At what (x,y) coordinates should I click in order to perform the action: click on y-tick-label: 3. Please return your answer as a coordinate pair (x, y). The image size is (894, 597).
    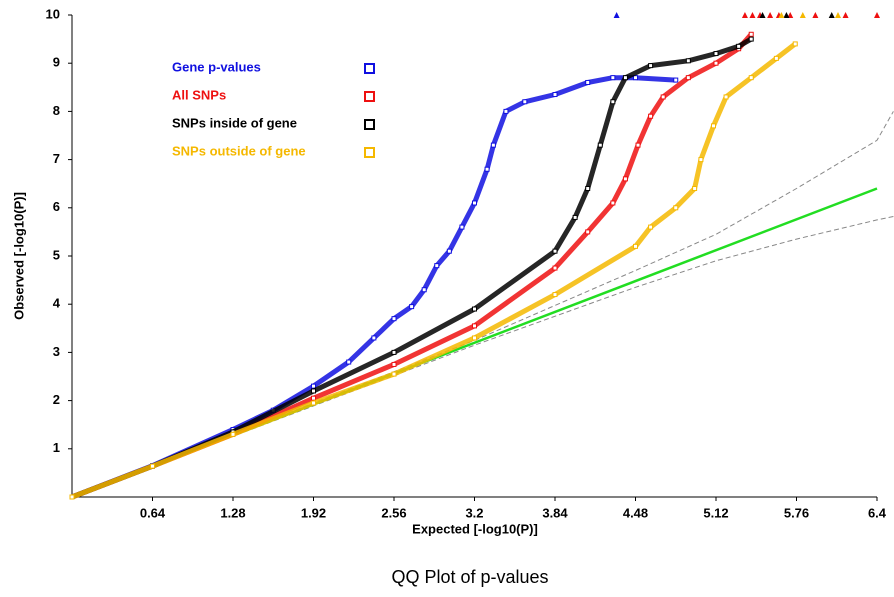
    Looking at the image, I should click on (56, 351).